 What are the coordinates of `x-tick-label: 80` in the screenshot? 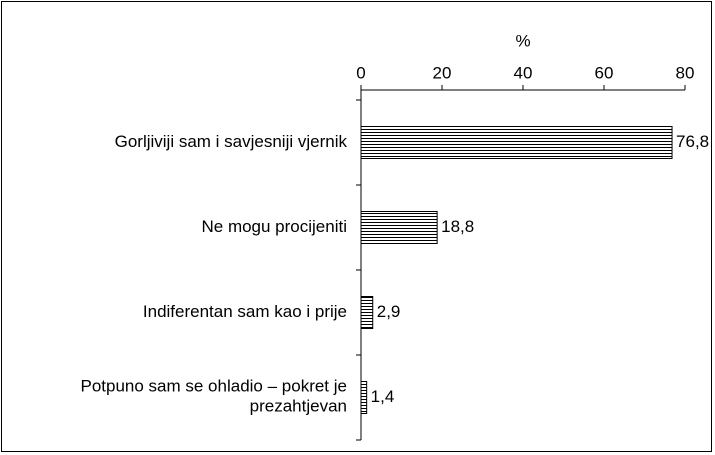 It's located at (685, 72).